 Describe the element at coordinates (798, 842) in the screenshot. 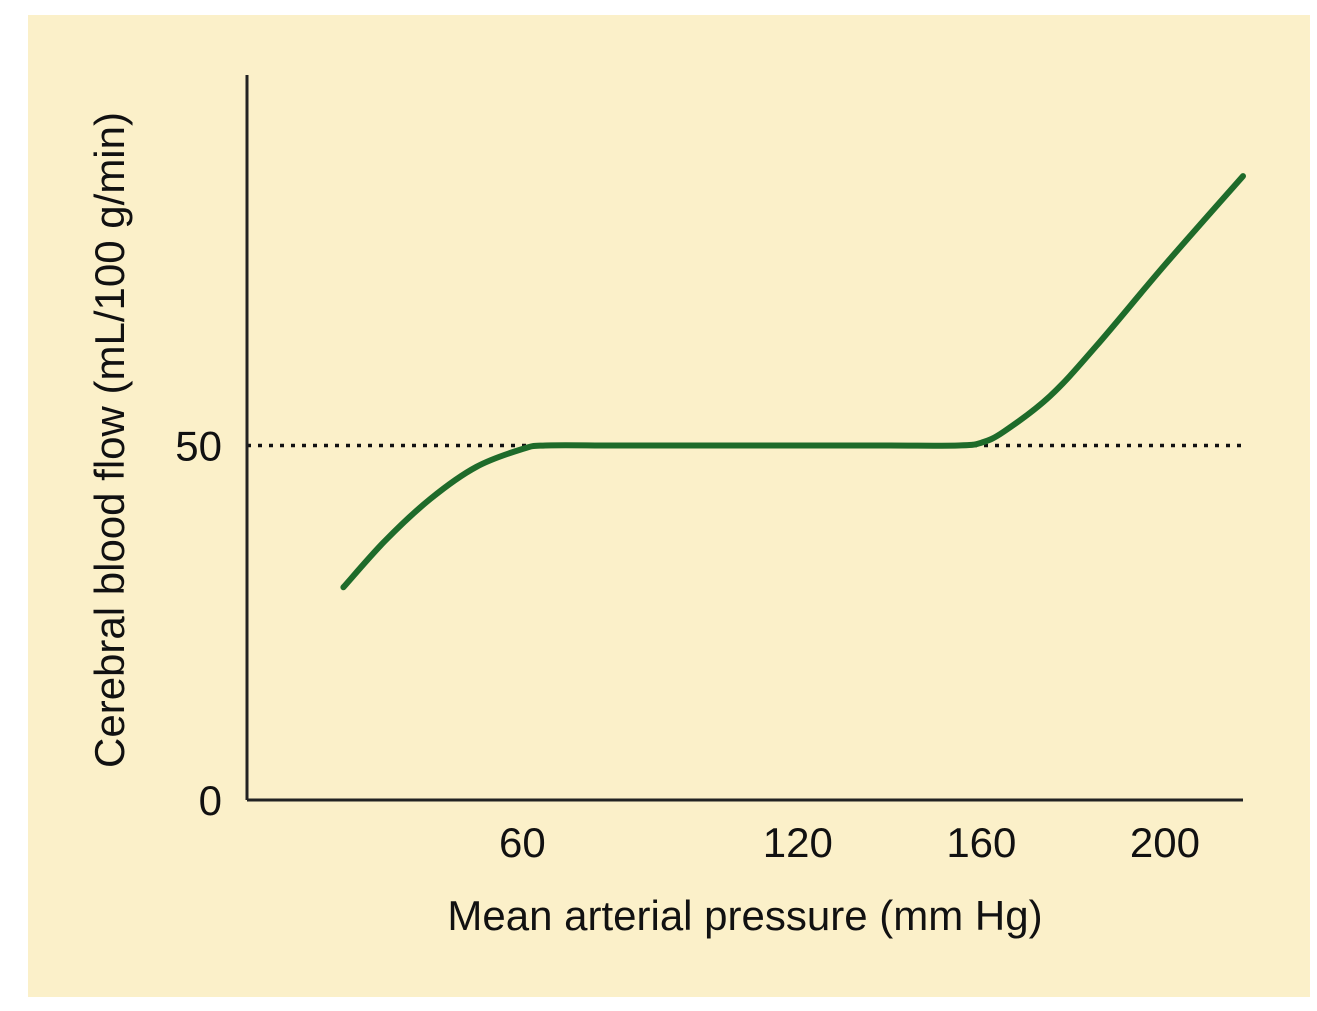

I see `x-tick-label-120: 120` at that location.